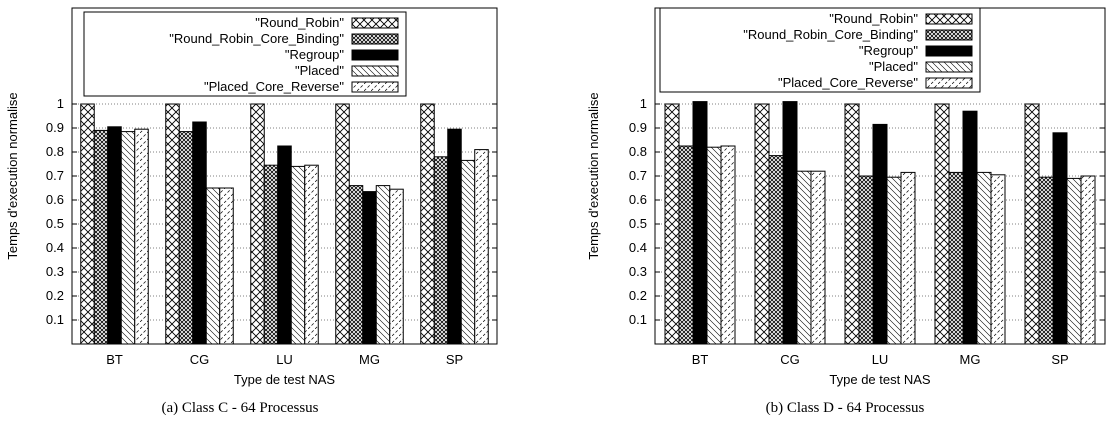 The height and width of the screenshot is (430, 1115). What do you see at coordinates (55, 175) in the screenshot?
I see `y-tick-label: 0.7` at bounding box center [55, 175].